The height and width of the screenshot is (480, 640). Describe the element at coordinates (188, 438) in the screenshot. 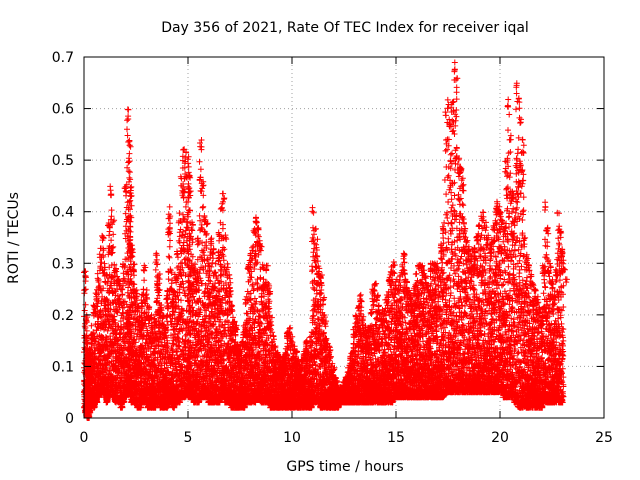

I see `x-tick-label: 5` at that location.